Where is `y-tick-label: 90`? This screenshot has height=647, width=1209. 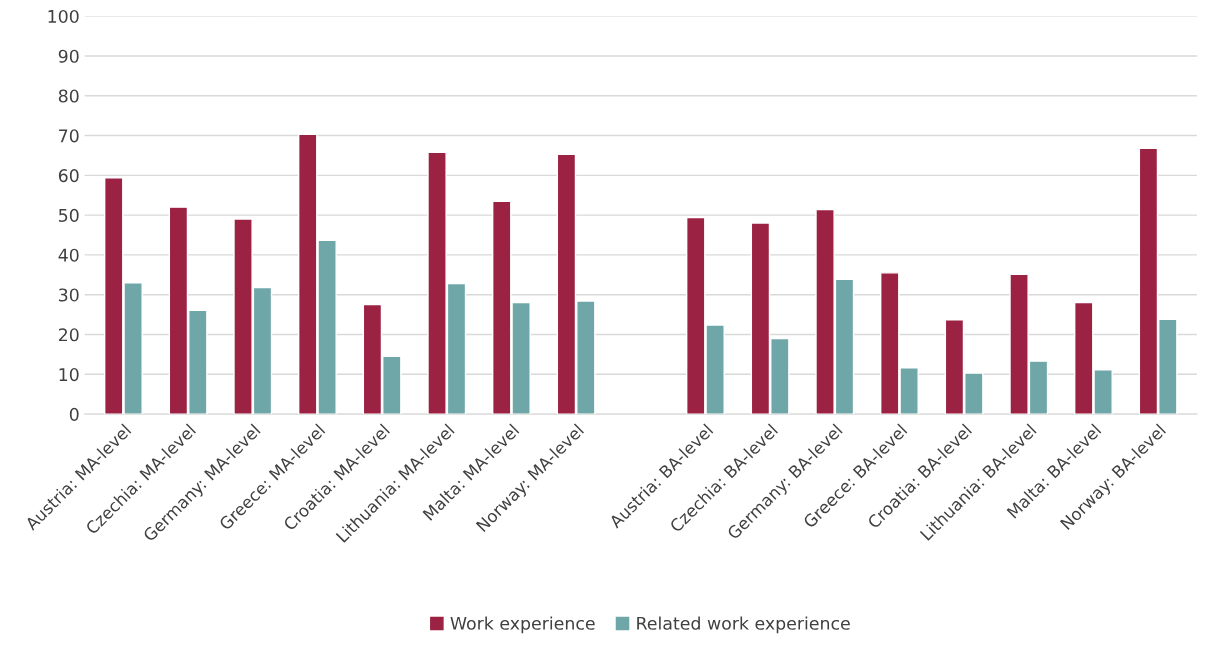 y-tick-label: 90 is located at coordinates (68, 56).